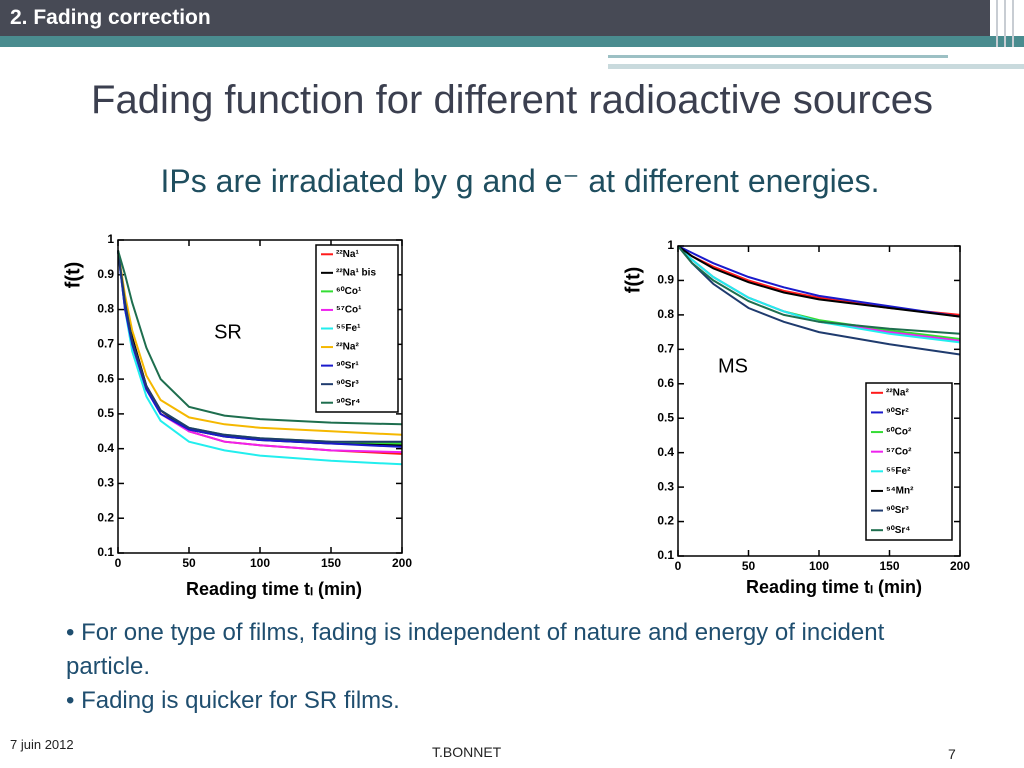 This screenshot has height=768, width=1024. I want to click on legend-label: ⁵⁴Mn², so click(900, 491).